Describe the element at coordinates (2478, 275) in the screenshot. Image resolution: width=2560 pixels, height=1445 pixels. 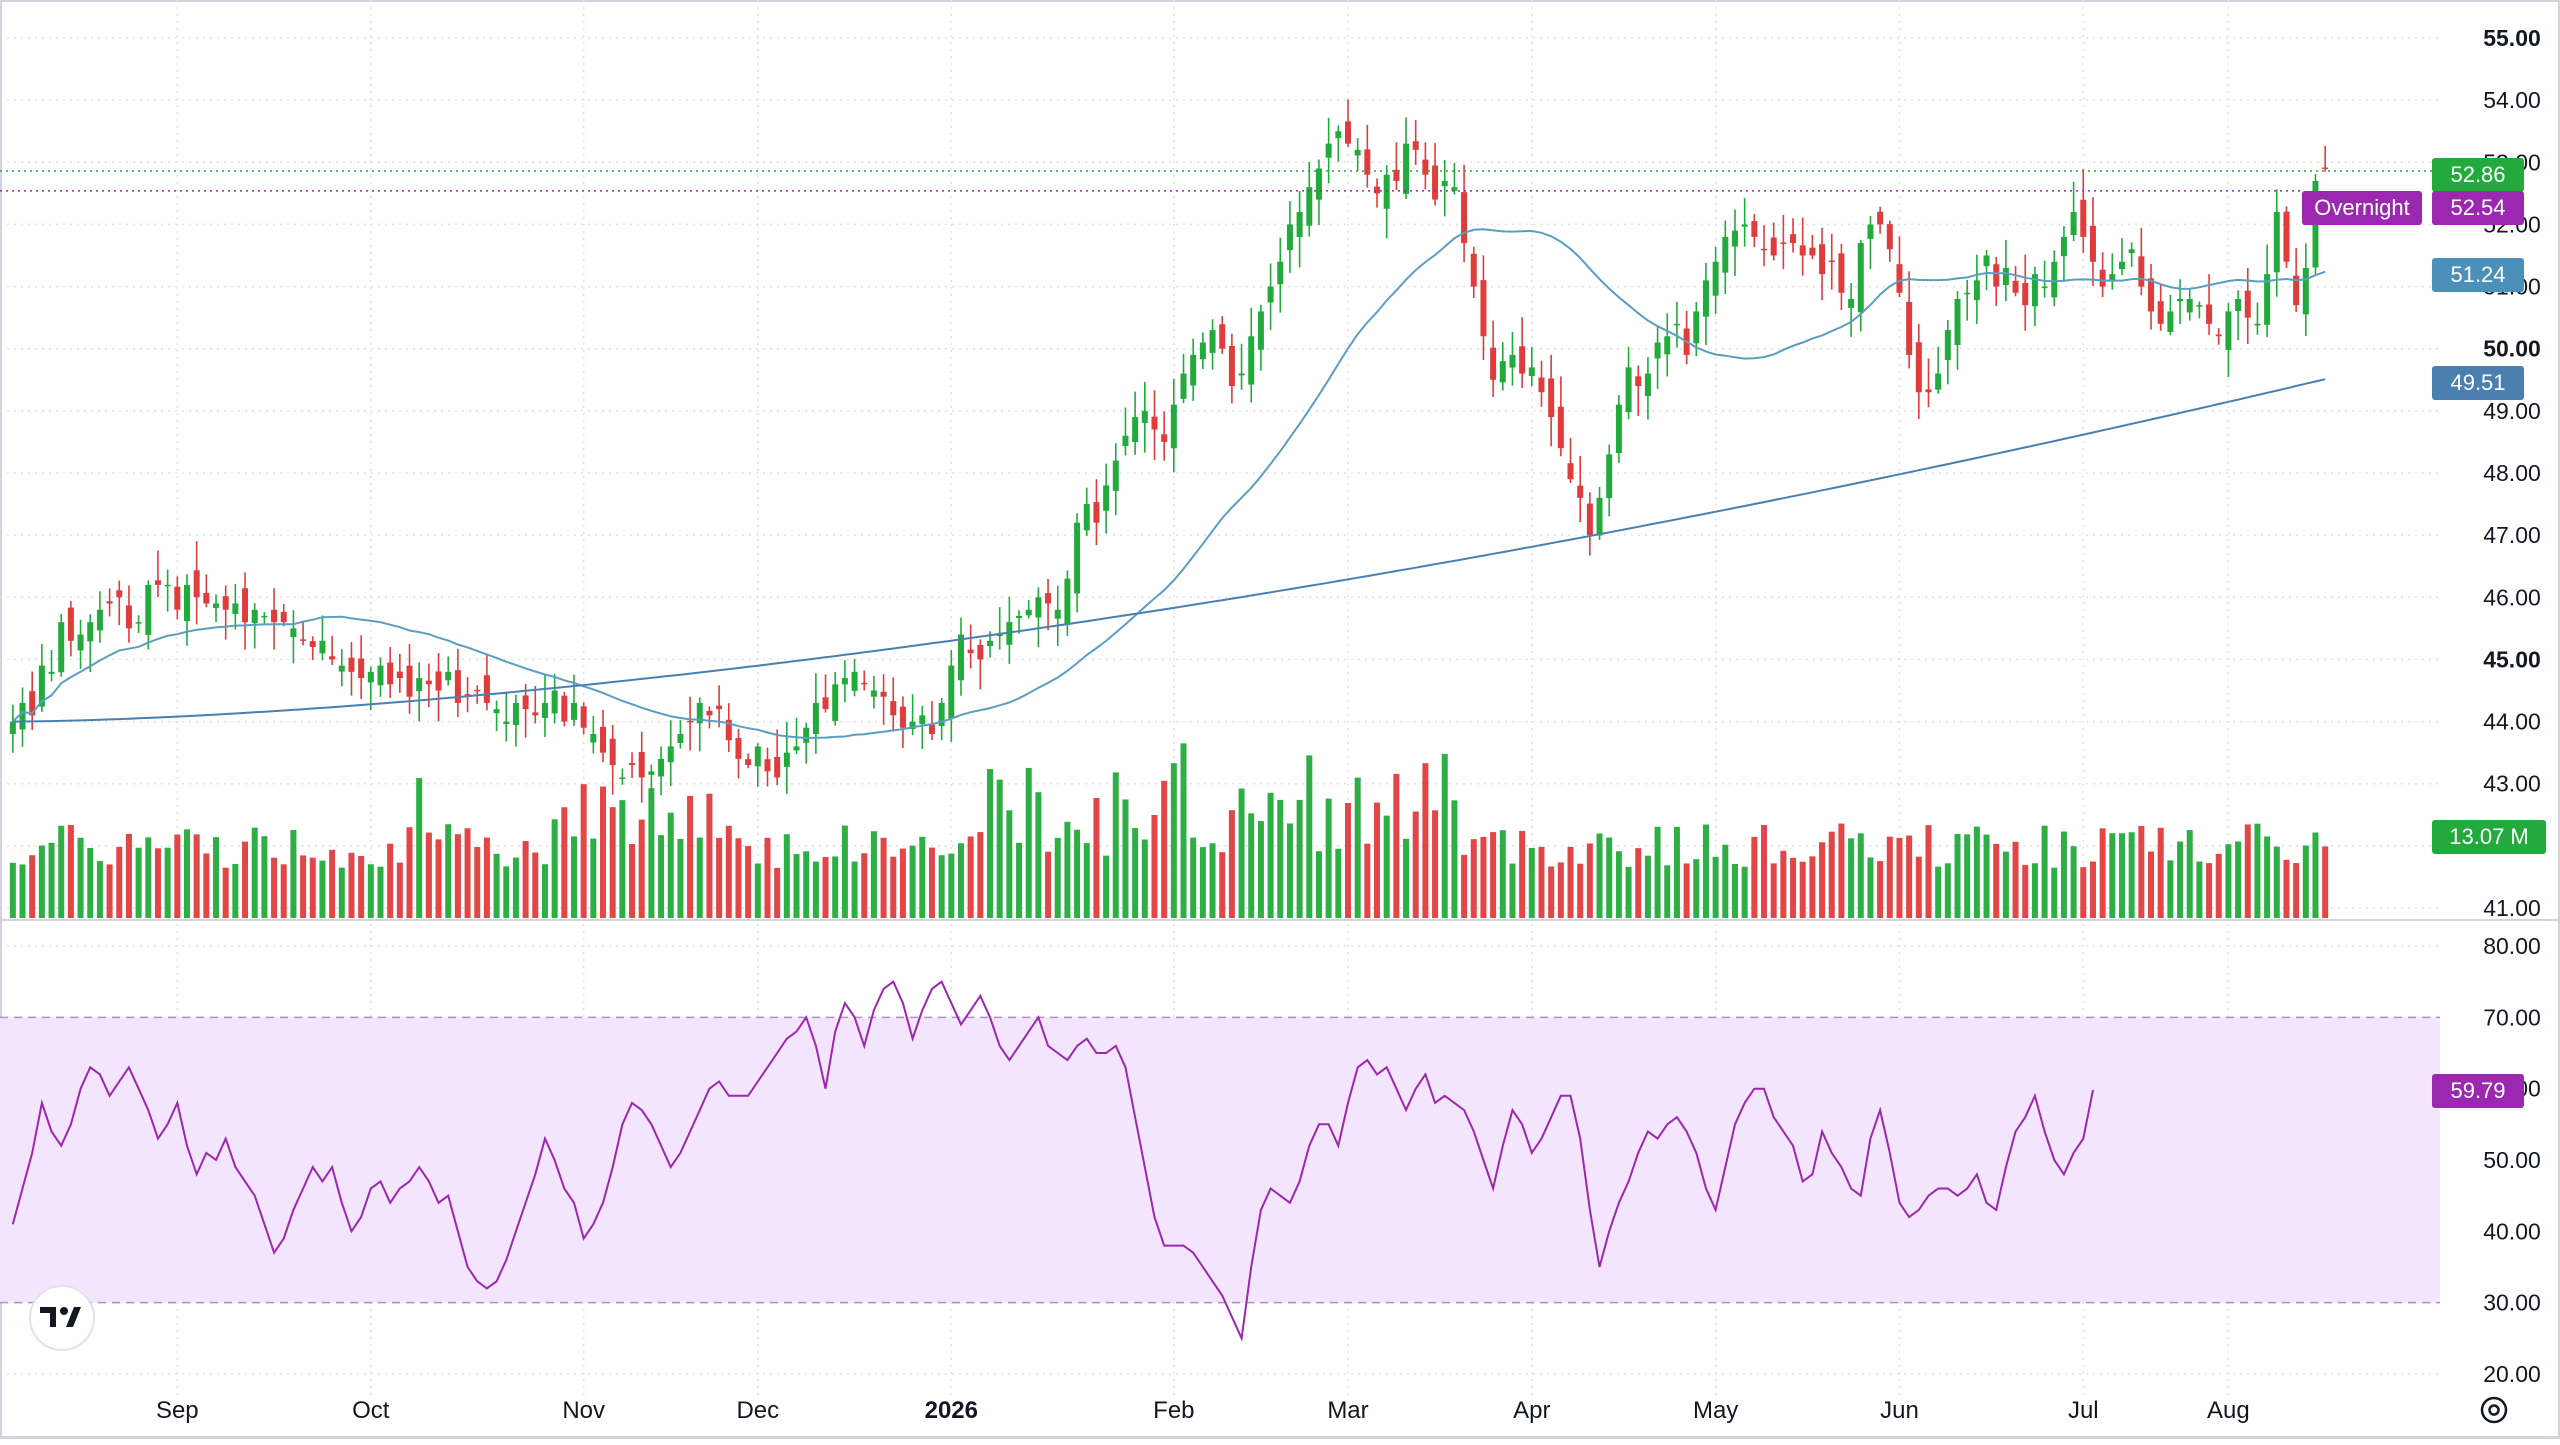
I see `ma-short-tag: 51.24` at that location.